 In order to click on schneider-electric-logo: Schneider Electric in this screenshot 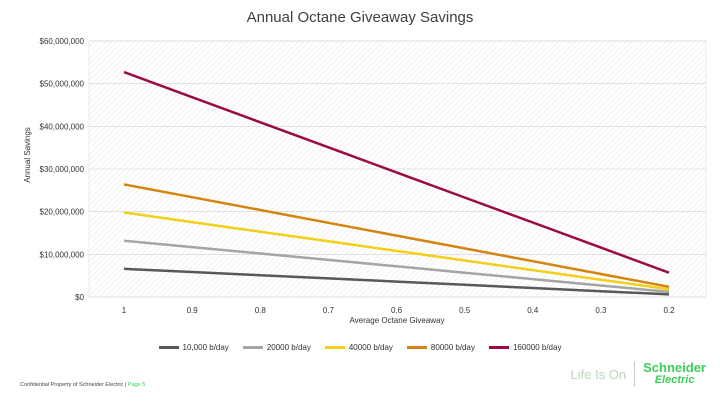, I will do `click(674, 373)`.